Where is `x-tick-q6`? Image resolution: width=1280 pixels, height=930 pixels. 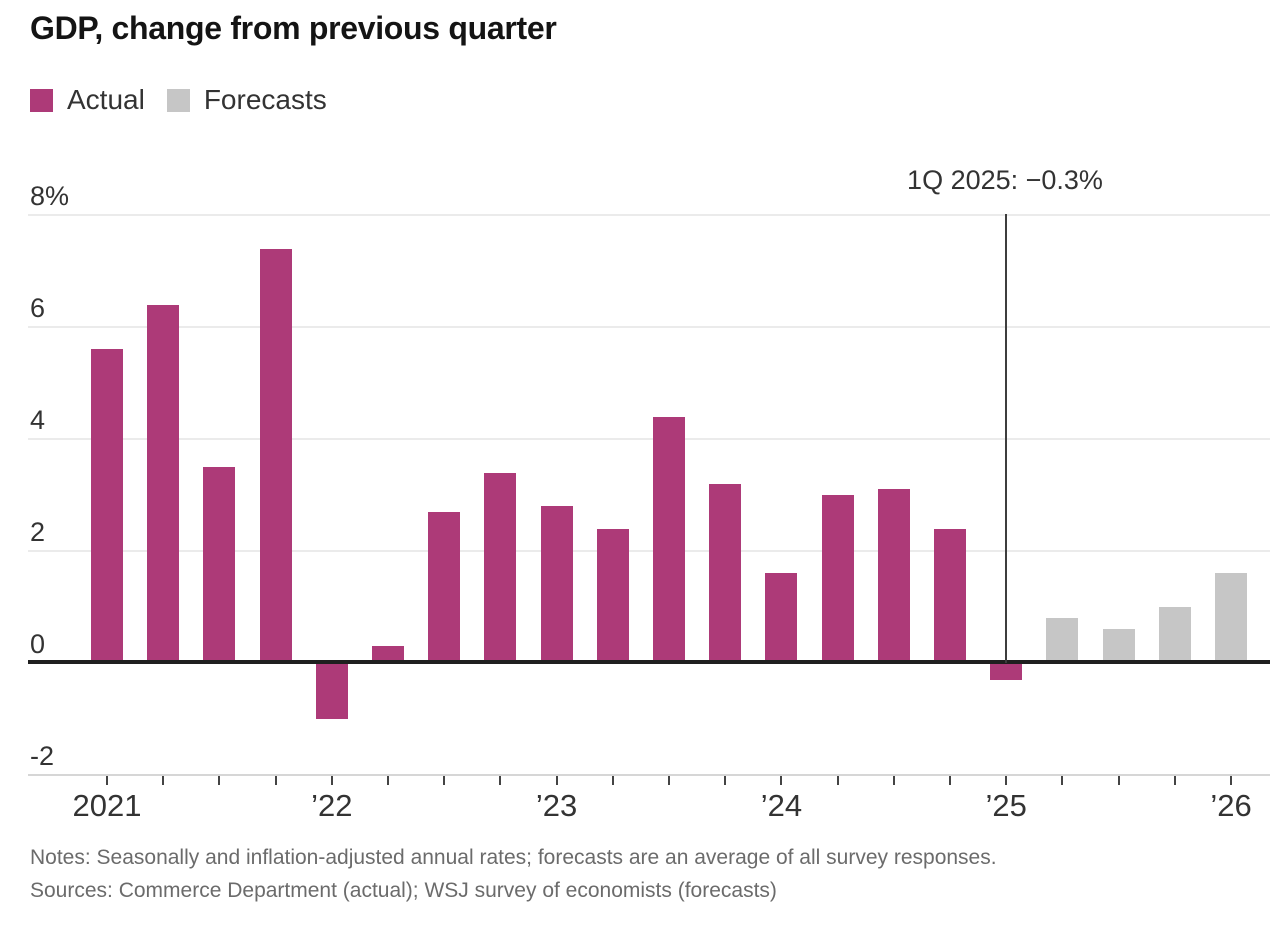
x-tick-q6 is located at coordinates (388, 780).